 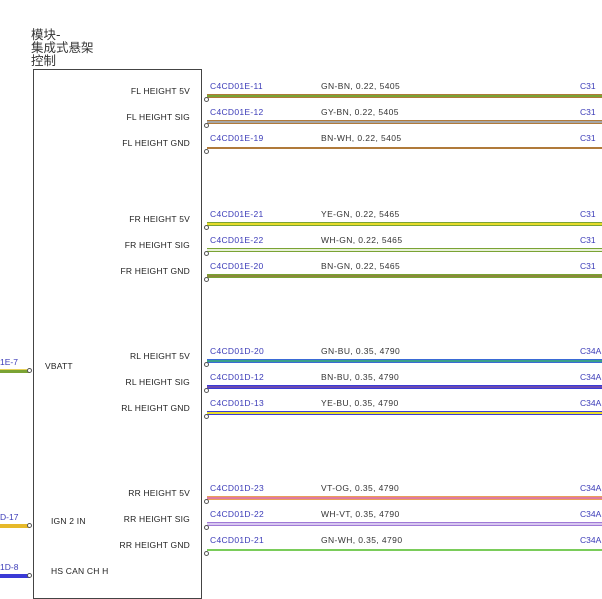 What do you see at coordinates (237, 540) in the screenshot?
I see `wire-connector-id: C4CD01D-21` at bounding box center [237, 540].